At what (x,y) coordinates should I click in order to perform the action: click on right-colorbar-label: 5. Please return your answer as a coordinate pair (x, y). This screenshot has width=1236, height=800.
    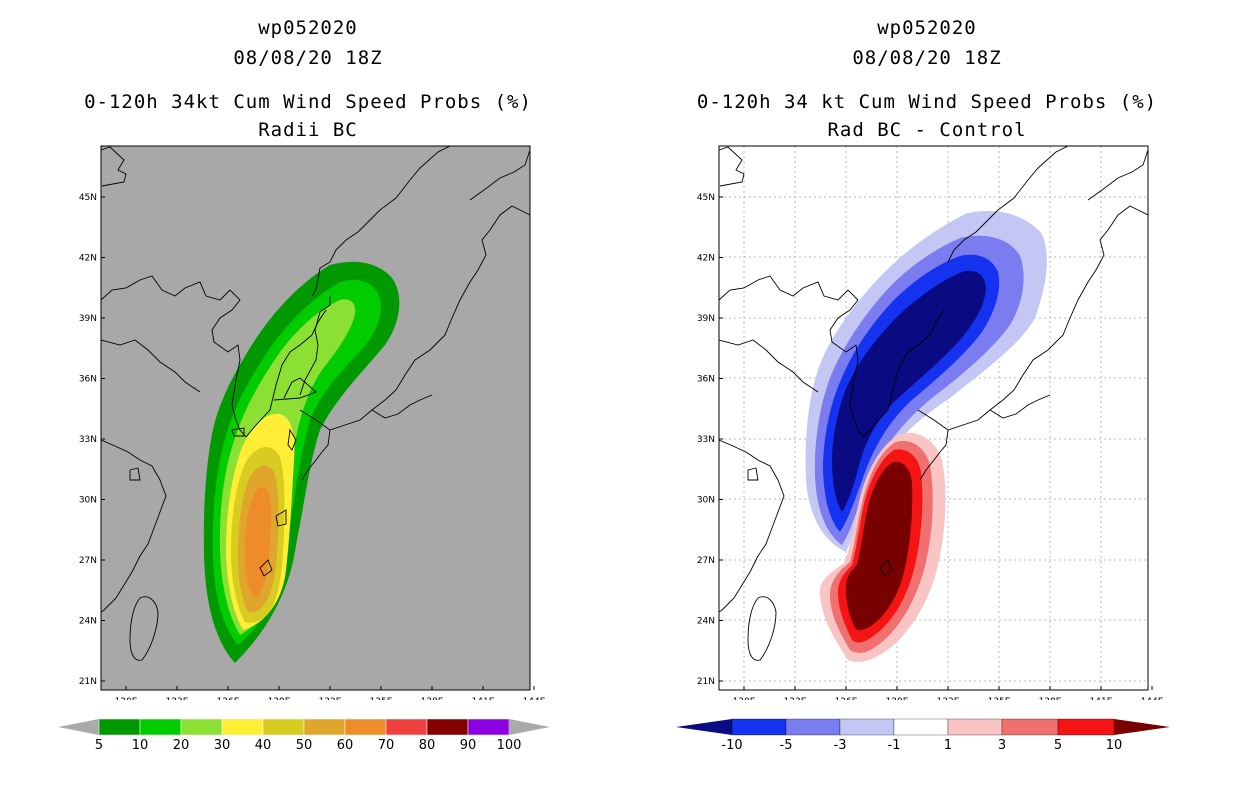
    Looking at the image, I should click on (1058, 745).